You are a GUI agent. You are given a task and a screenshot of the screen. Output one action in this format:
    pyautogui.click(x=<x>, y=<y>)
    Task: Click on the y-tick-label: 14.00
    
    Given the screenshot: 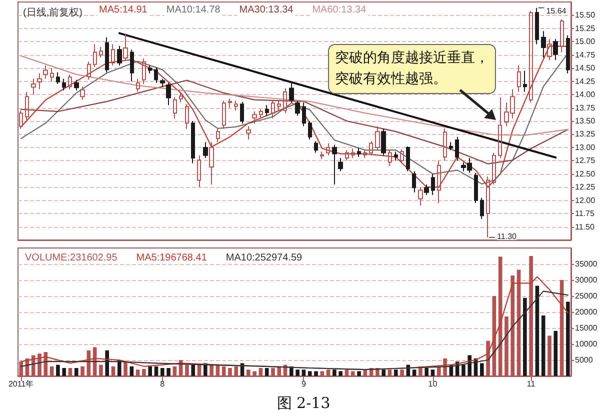 What is the action you would take?
    pyautogui.click(x=585, y=95)
    